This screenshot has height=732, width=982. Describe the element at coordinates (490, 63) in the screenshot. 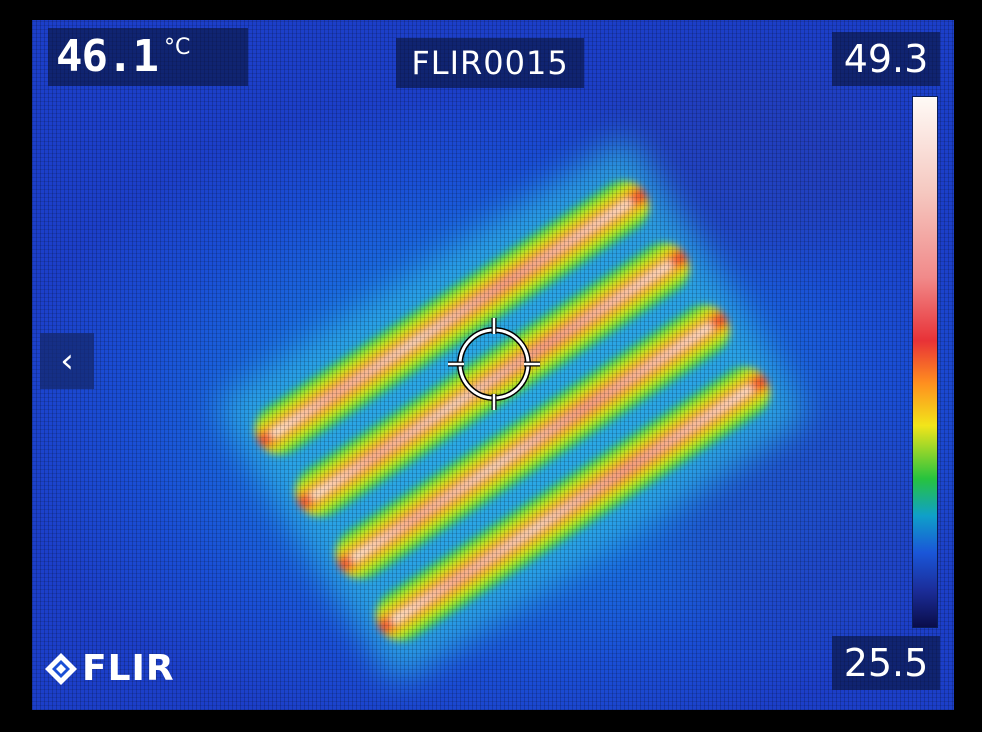

I see `file-name: FLIR0015` at that location.